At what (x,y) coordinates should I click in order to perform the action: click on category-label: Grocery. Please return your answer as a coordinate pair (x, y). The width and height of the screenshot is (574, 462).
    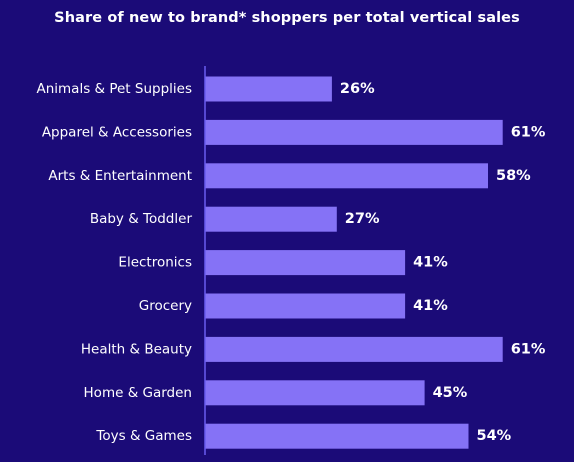
    Looking at the image, I should click on (165, 306).